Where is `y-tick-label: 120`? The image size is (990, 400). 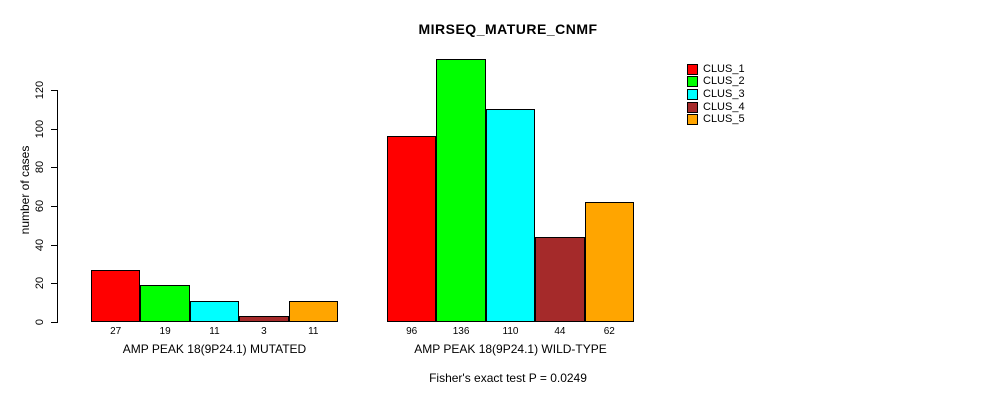 y-tick-label: 120 is located at coordinates (40, 90).